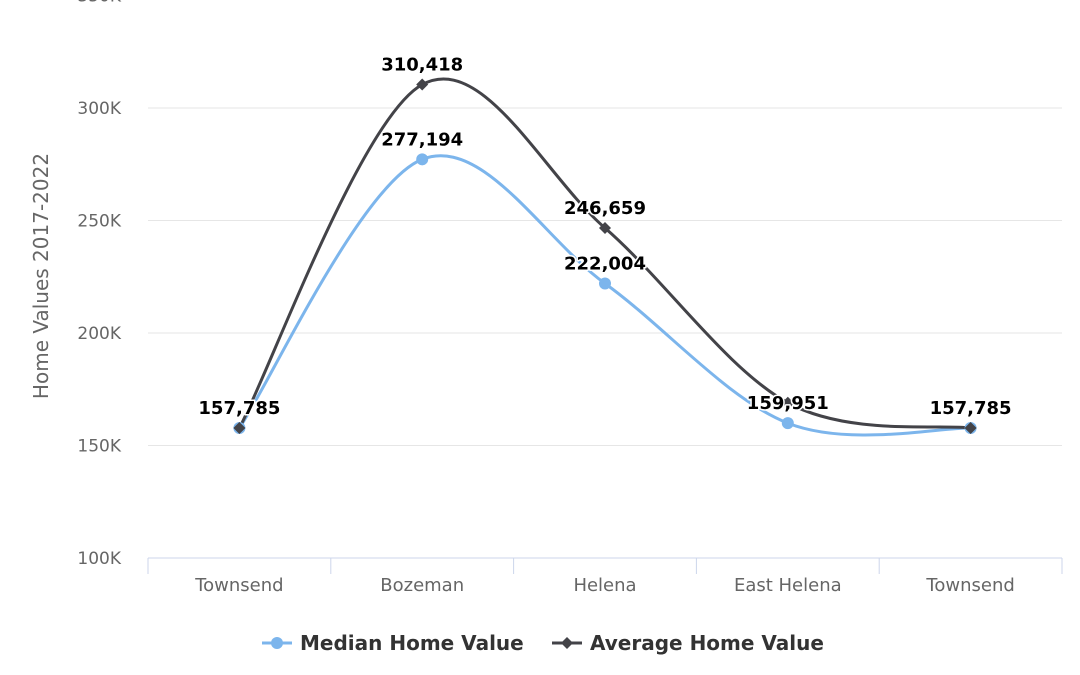 The image size is (1080, 675). I want to click on y-tick-label: 300K, so click(99, 109).